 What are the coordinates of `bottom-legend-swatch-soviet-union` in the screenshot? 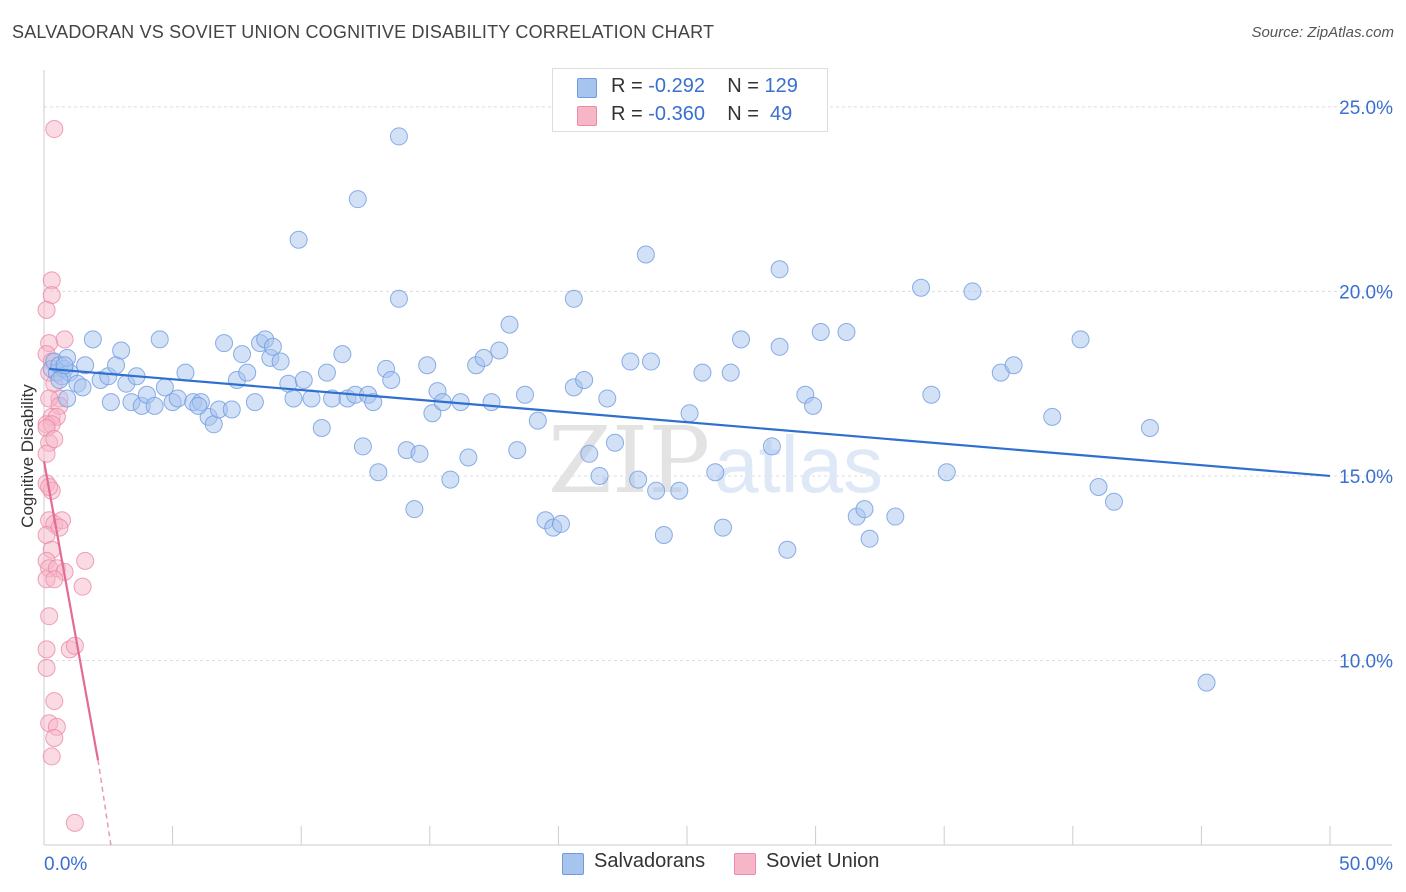 It's located at (745, 864).